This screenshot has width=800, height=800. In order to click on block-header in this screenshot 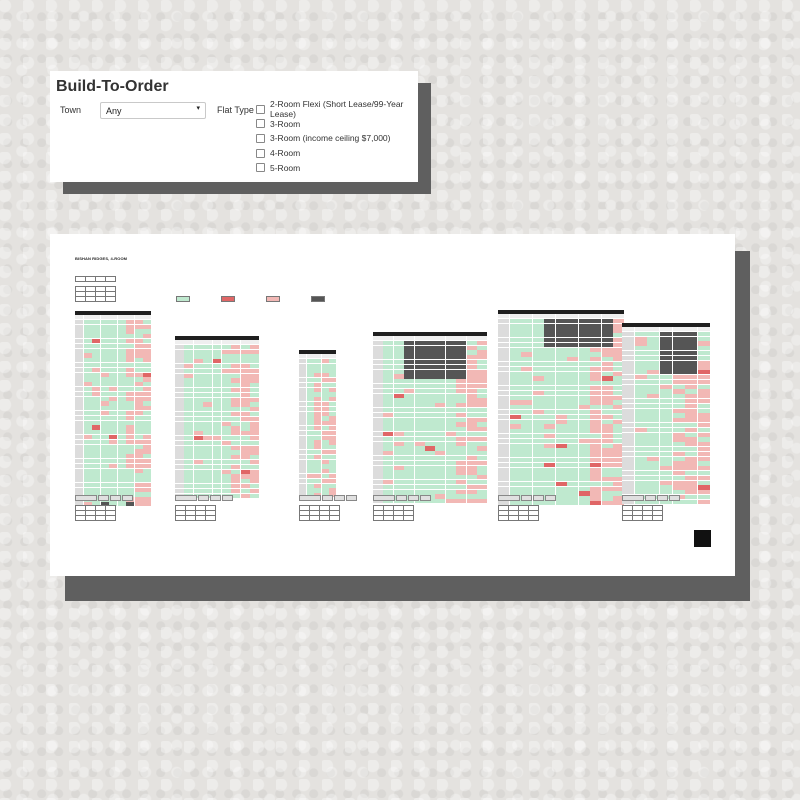, I will do `click(430, 334)`.